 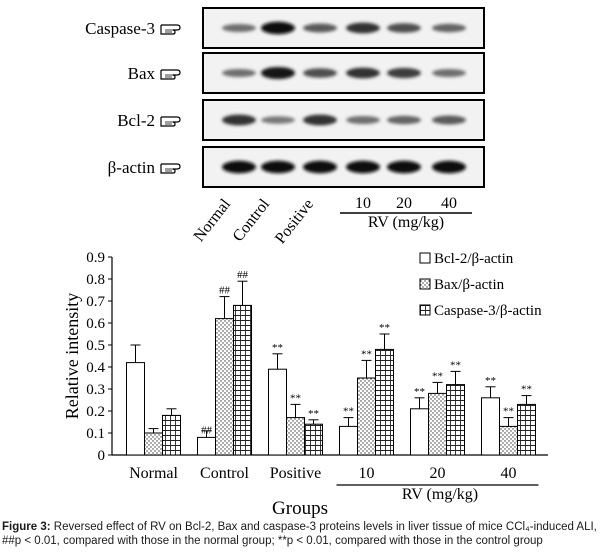 I want to click on x-tick-label: Control, so click(x=224, y=473).